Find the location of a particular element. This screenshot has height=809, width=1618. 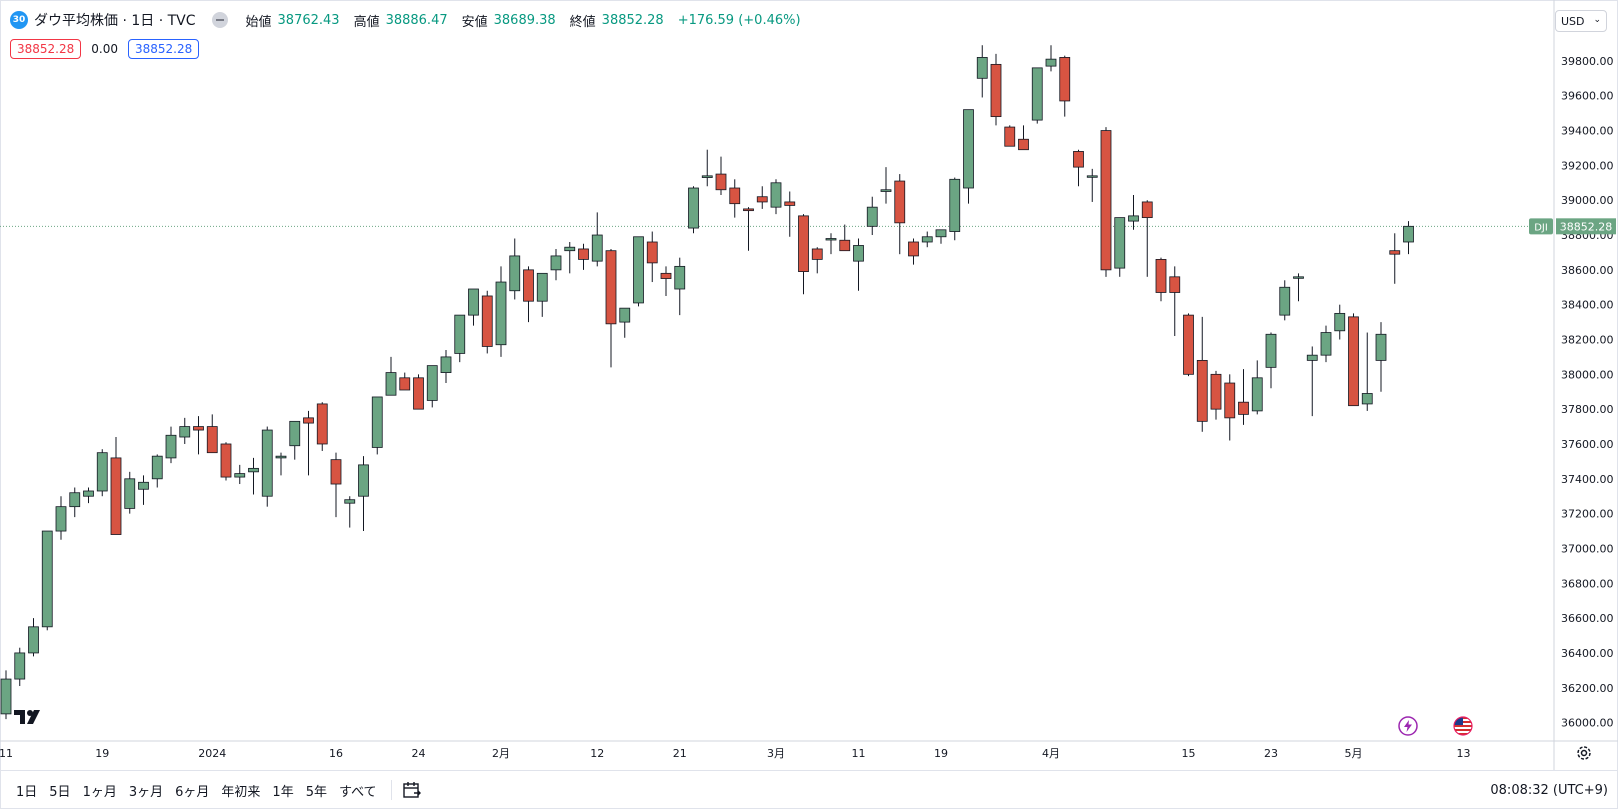

flash-icon is located at coordinates (1408, 726).